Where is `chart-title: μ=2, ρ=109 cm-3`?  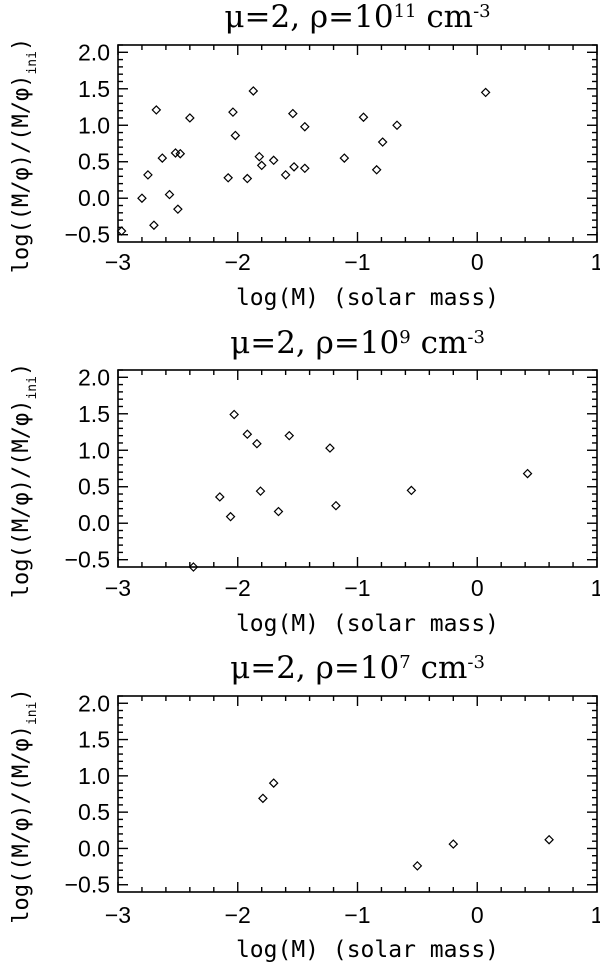 chart-title: μ=2, ρ=109 cm-3 is located at coordinates (357, 343).